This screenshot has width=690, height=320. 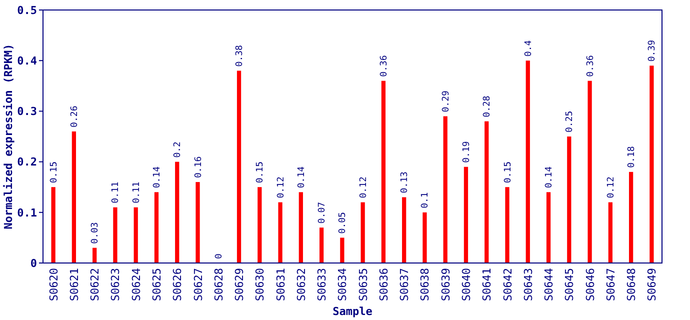 What do you see at coordinates (590, 285) in the screenshot?
I see `x-tick-label: S0646` at bounding box center [590, 285].